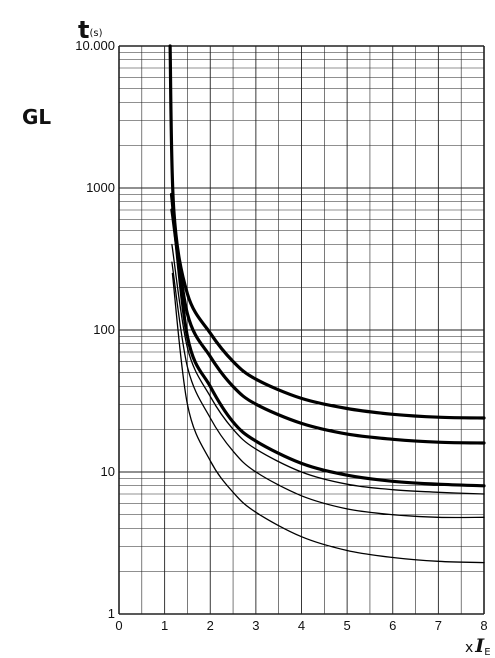 The image size is (495, 658). Describe the element at coordinates (100, 187) in the screenshot. I see `y-tick-label: 1000` at that location.